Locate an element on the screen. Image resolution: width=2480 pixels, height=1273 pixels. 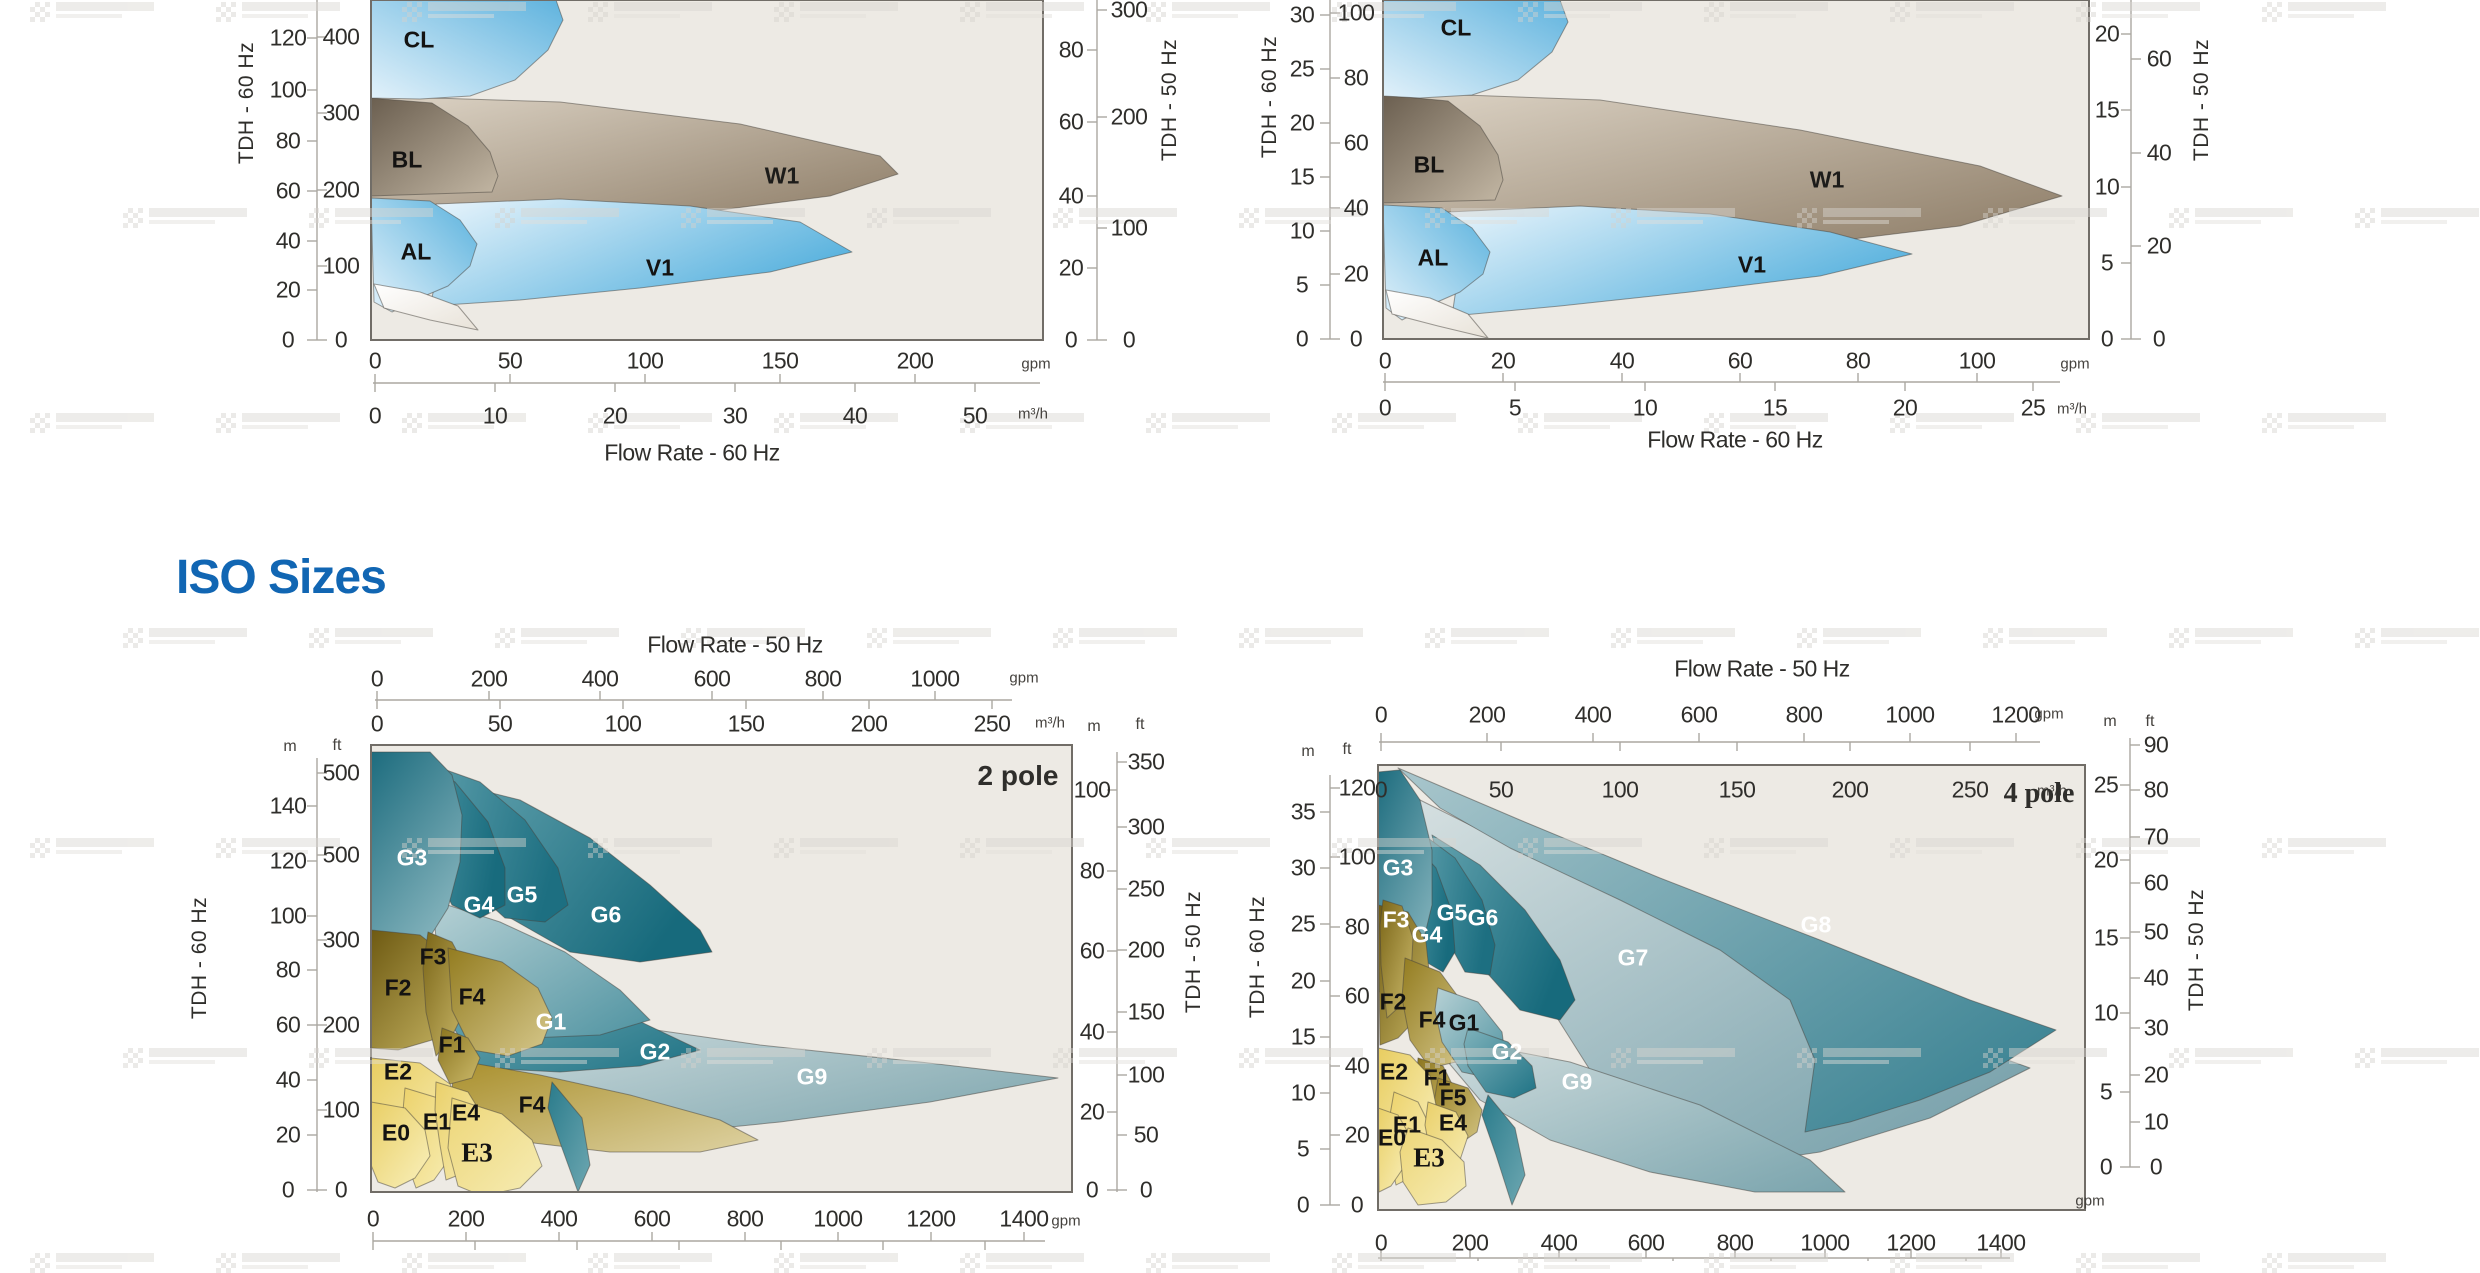
region-G9 is located at coordinates (1645, 1115).